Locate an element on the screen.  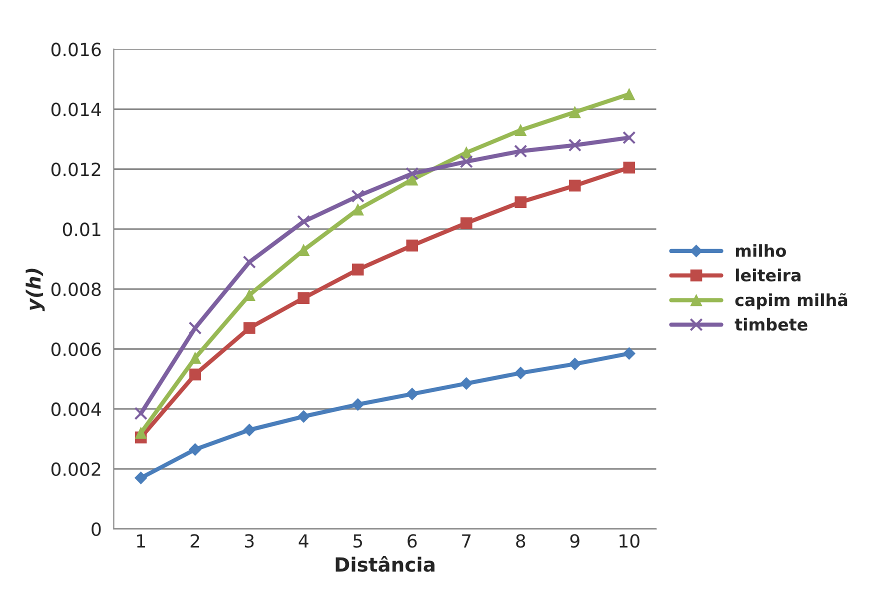
legend-label: leiteira is located at coordinates (768, 275).